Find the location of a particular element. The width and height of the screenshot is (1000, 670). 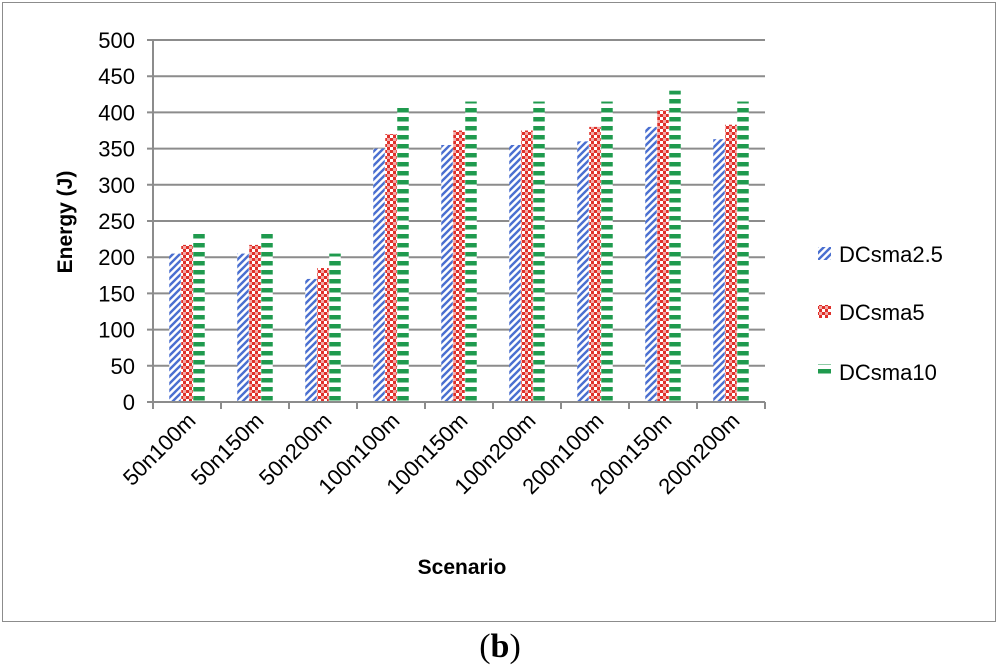

bar-dcsma2-5-50n100m is located at coordinates (175, 327).